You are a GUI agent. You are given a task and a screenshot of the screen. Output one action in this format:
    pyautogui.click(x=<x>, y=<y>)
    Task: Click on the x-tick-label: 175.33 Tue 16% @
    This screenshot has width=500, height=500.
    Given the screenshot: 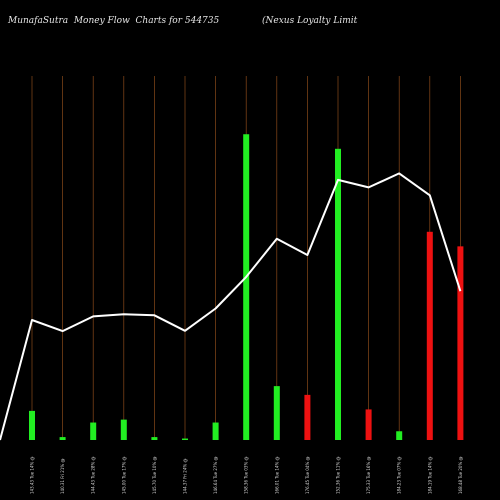 What is the action you would take?
    pyautogui.click(x=368, y=475)
    